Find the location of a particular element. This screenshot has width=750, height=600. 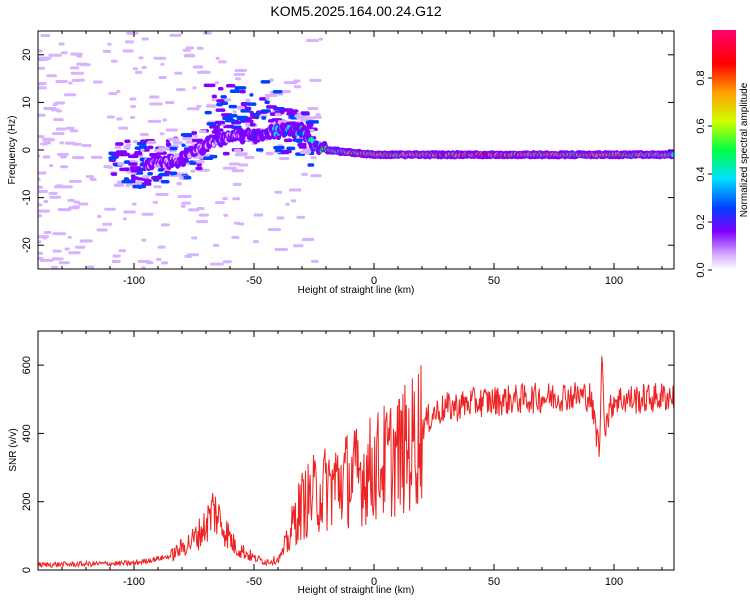

y-tick-label: 0 is located at coordinates (27, 150).